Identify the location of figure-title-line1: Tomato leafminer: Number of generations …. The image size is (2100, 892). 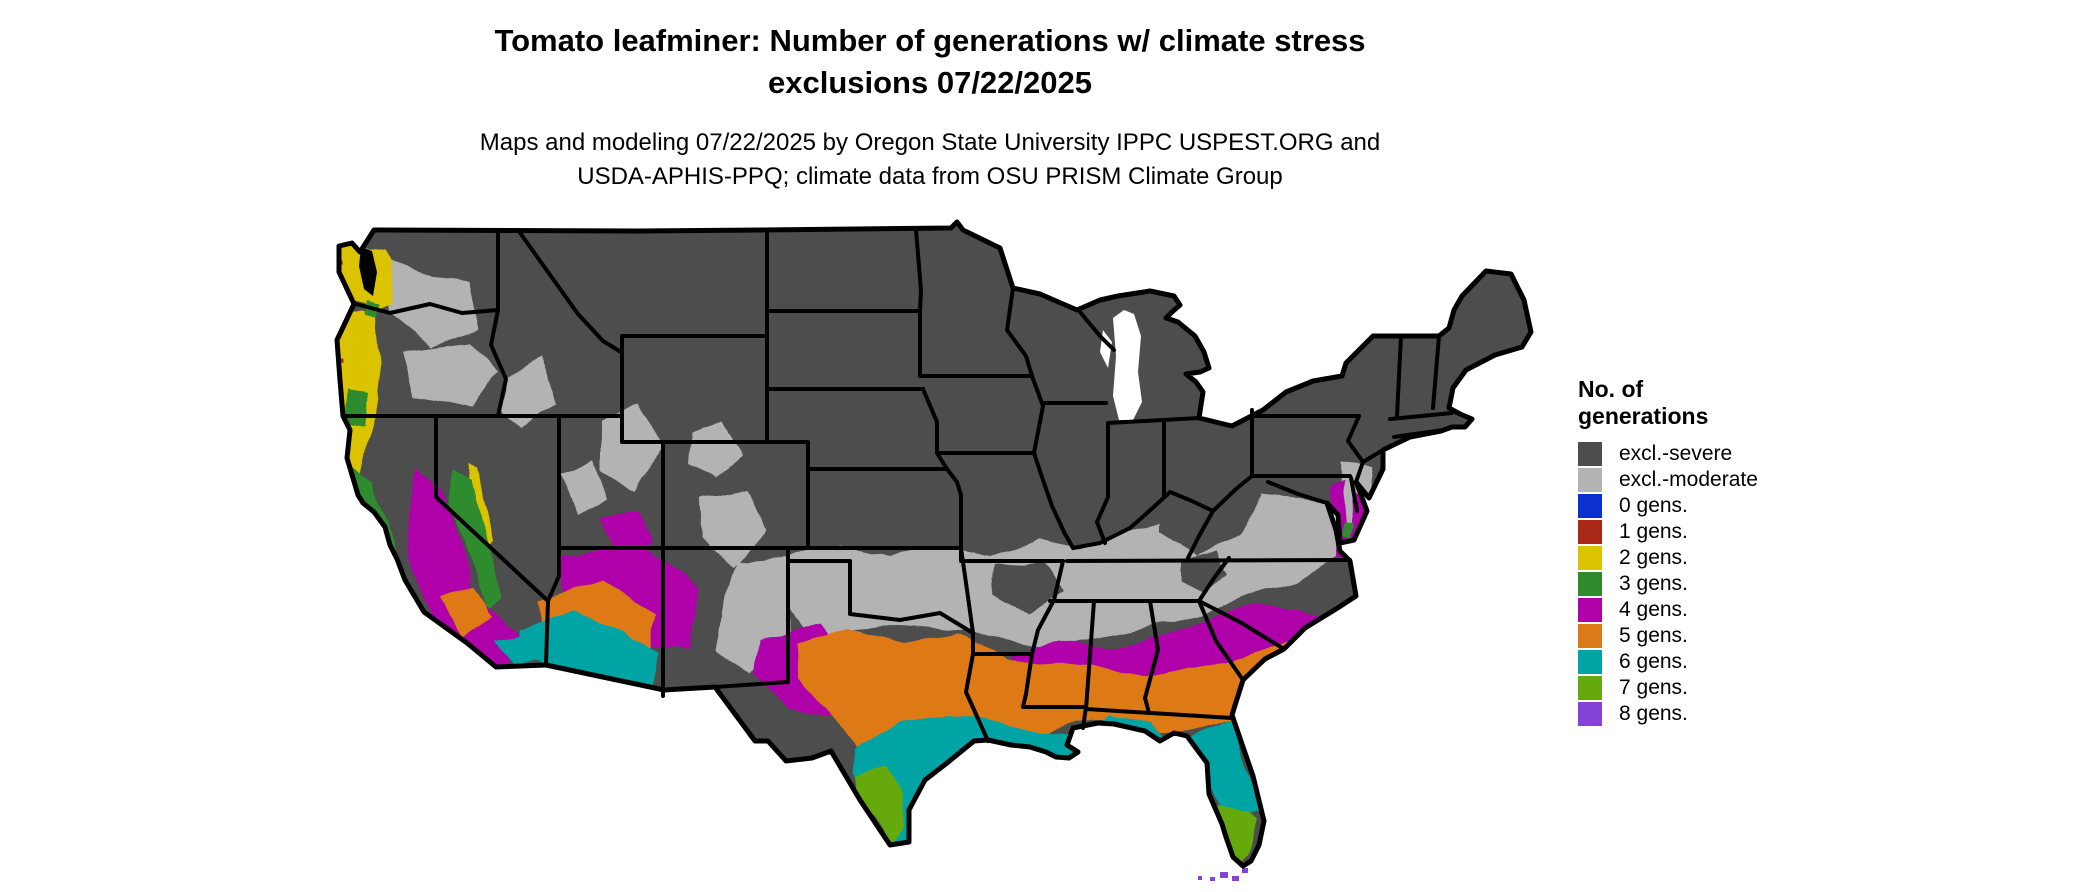
(930, 40).